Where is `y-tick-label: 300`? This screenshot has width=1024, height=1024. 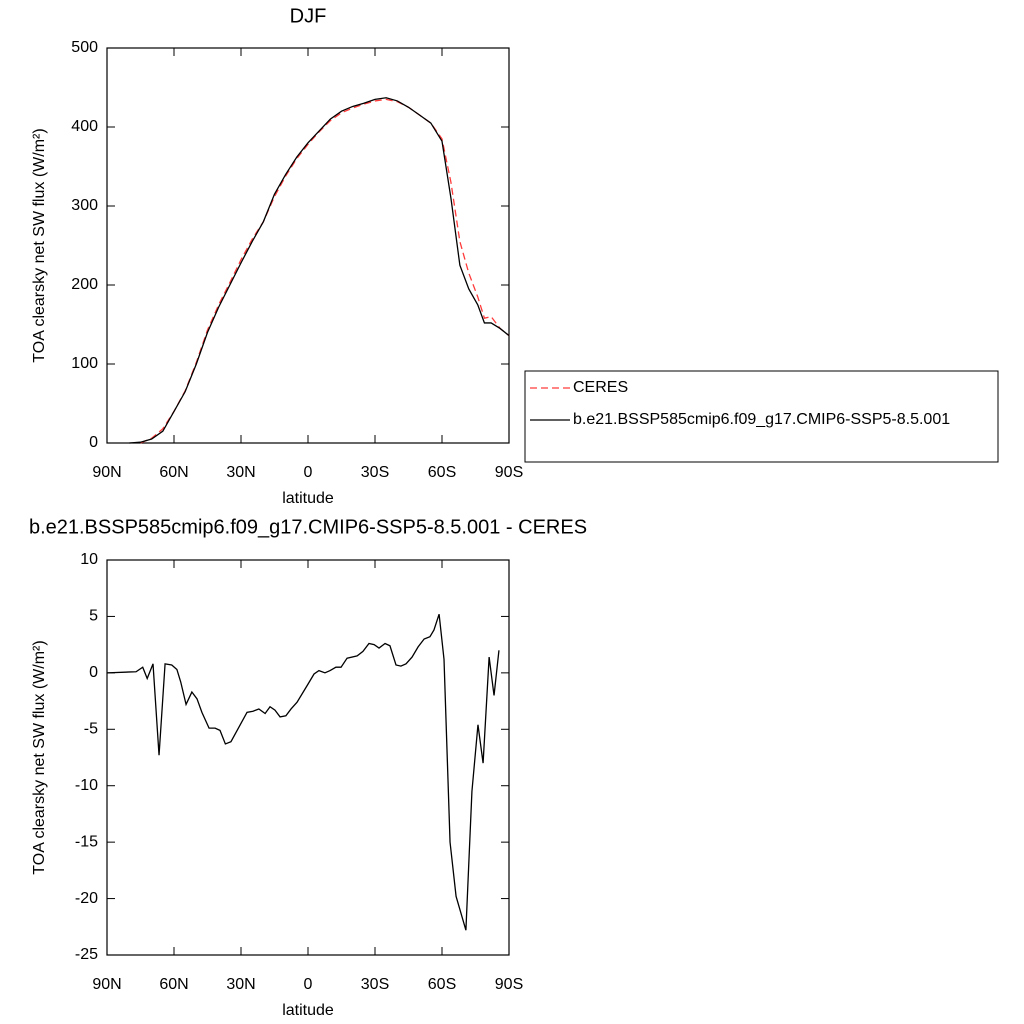
y-tick-label: 300 is located at coordinates (84, 205).